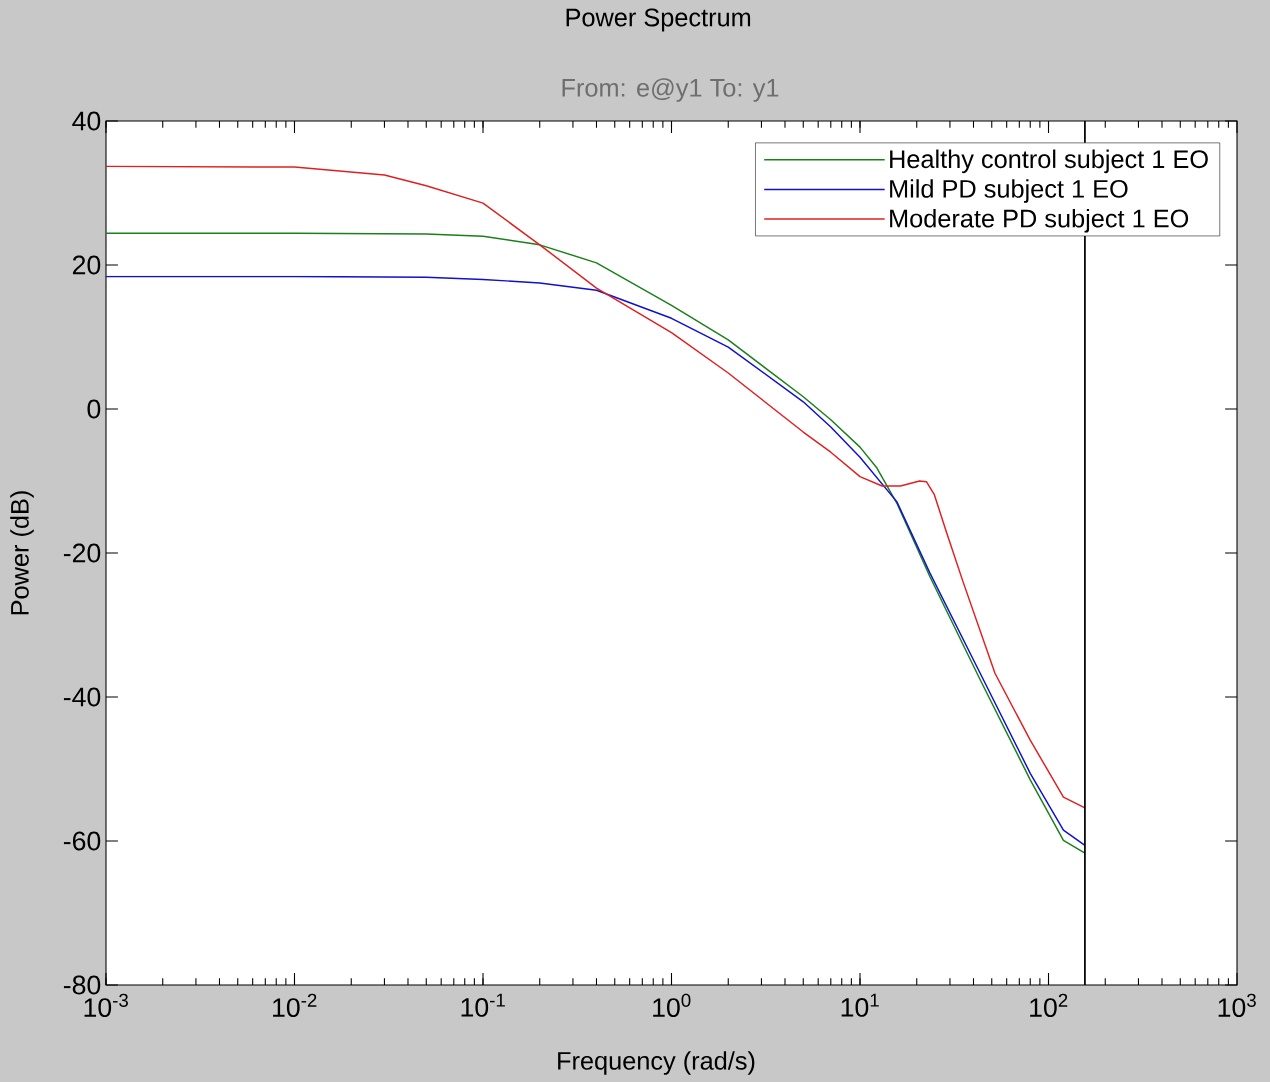  I want to click on chart-subtitle: From: e@y1 To: y1, so click(670, 90).